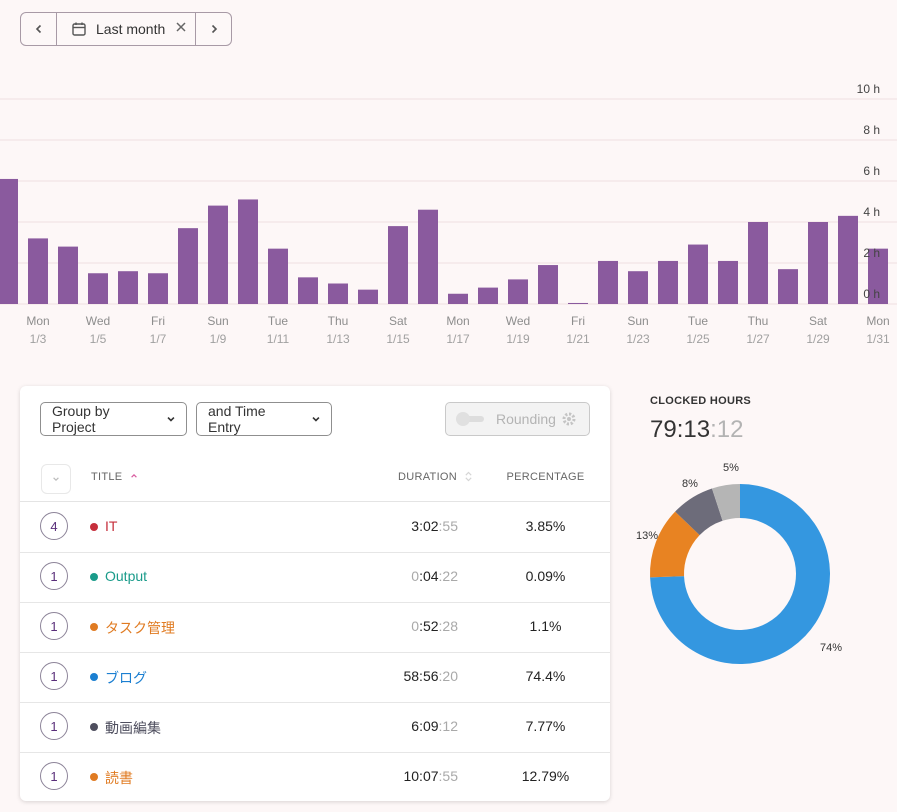 The image size is (897, 812). Describe the element at coordinates (578, 339) in the screenshot. I see `x-date-label: 1/21` at that location.